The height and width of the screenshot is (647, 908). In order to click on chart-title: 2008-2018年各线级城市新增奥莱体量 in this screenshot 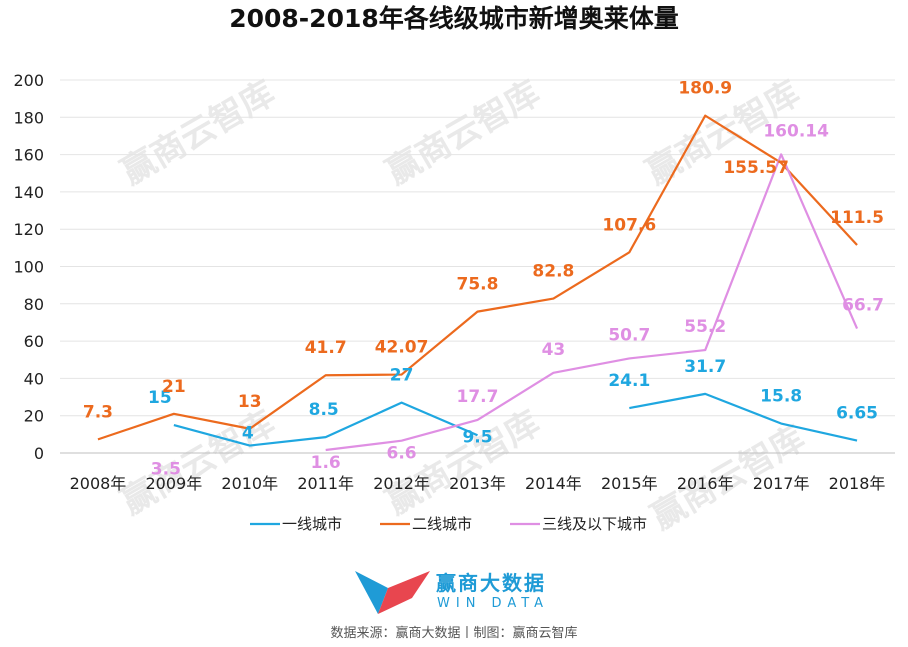, I will do `click(454, 18)`.